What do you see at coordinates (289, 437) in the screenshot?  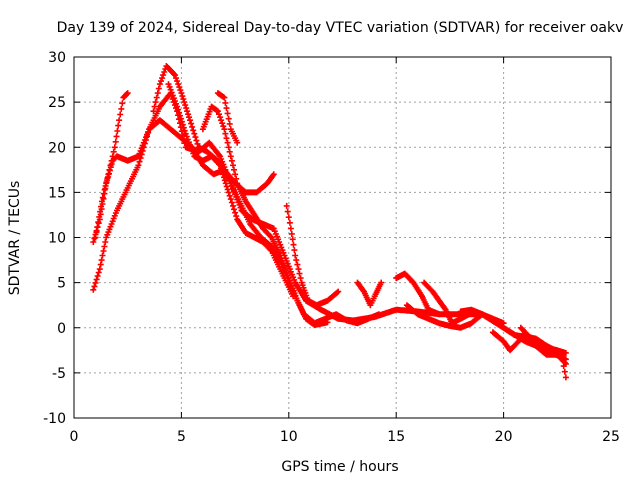 I see `x-tick-label: 10` at bounding box center [289, 437].